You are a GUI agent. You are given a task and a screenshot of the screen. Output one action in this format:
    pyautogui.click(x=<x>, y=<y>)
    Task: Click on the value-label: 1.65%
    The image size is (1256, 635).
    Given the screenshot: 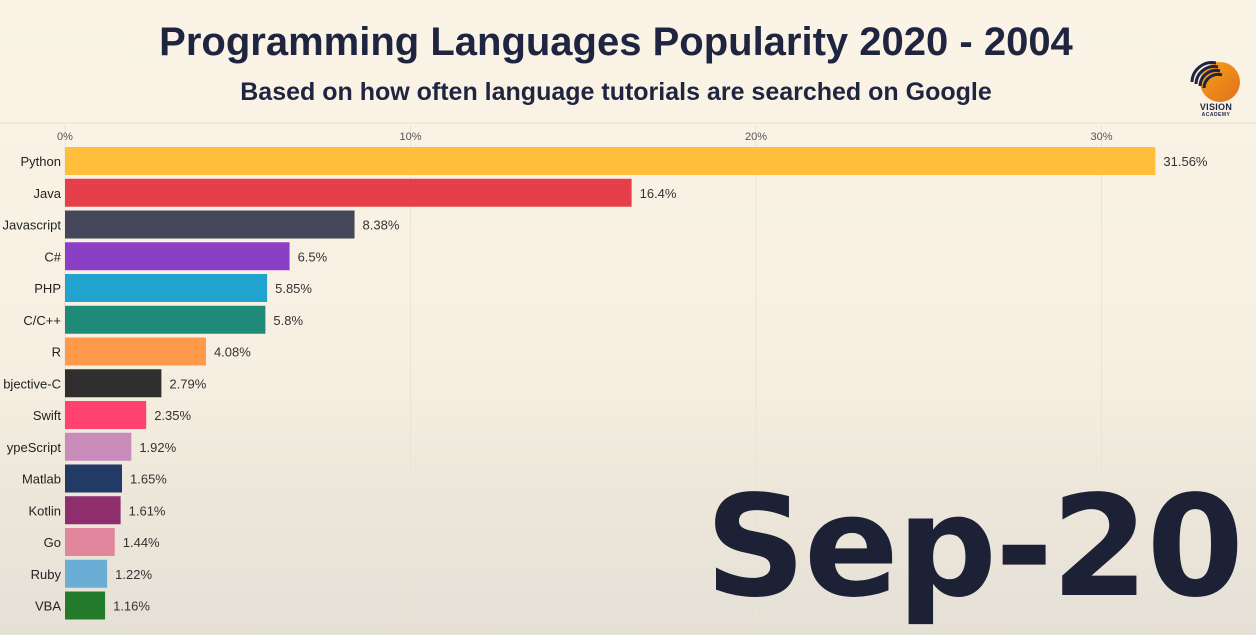 What is the action you would take?
    pyautogui.click(x=148, y=479)
    